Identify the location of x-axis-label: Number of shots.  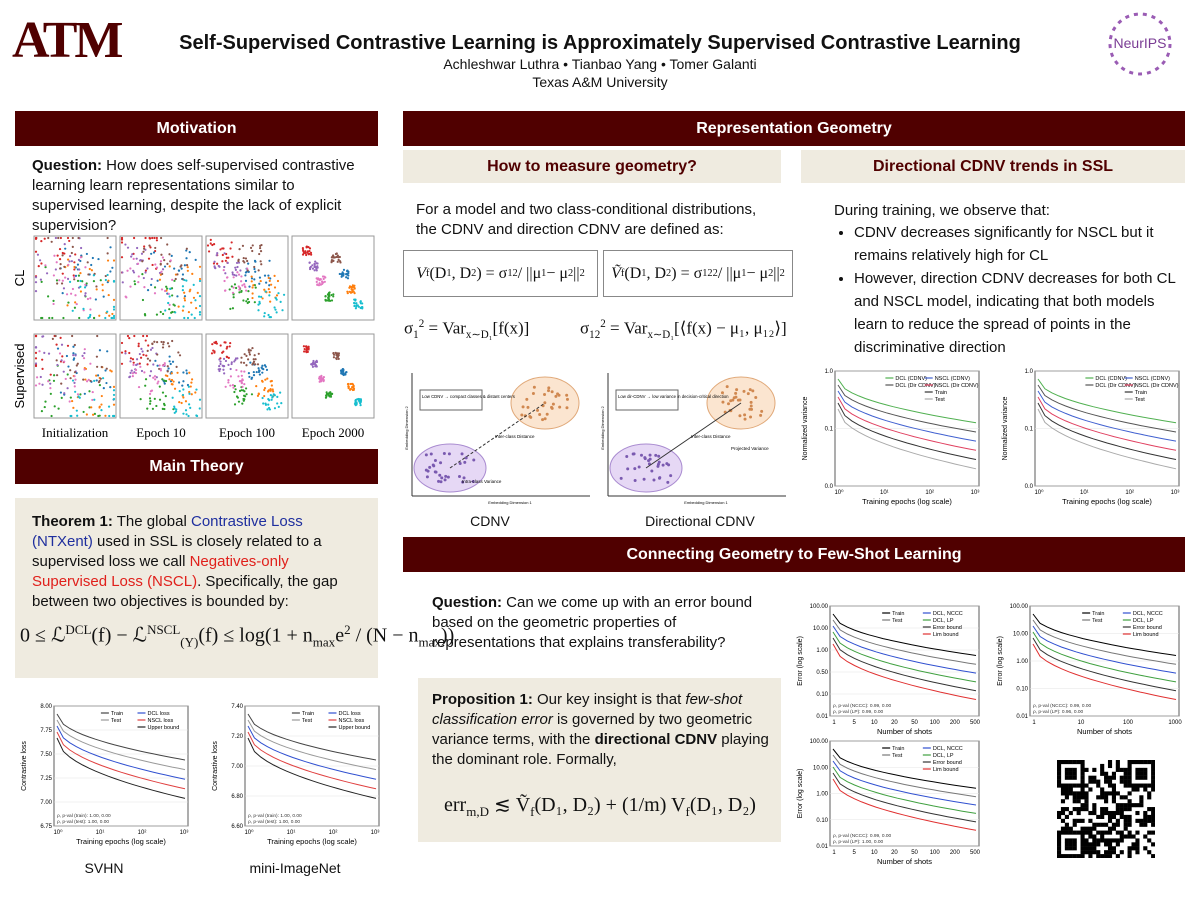
(904, 861).